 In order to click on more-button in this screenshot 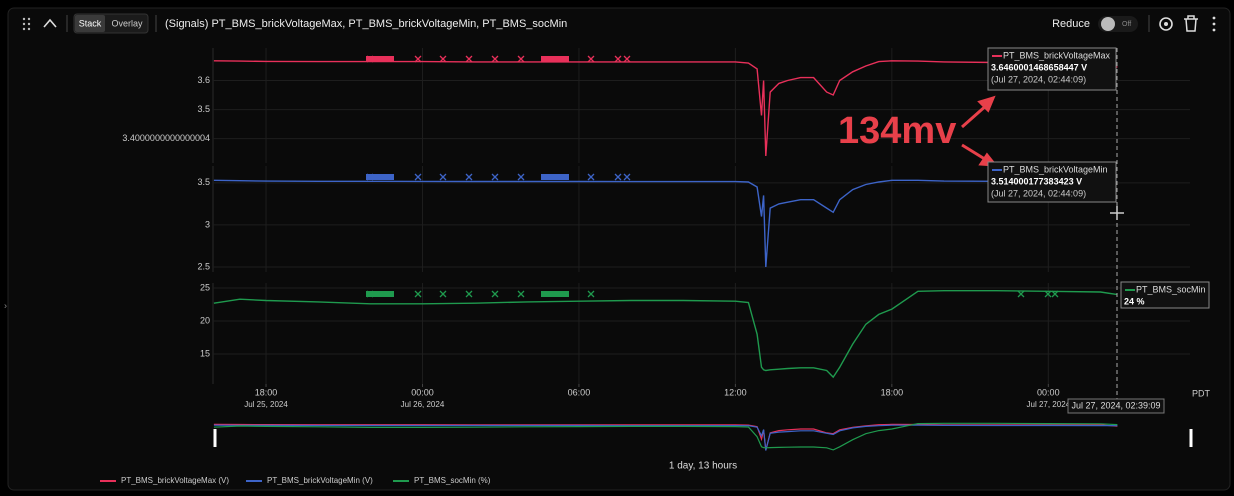, I will do `click(1214, 24)`.